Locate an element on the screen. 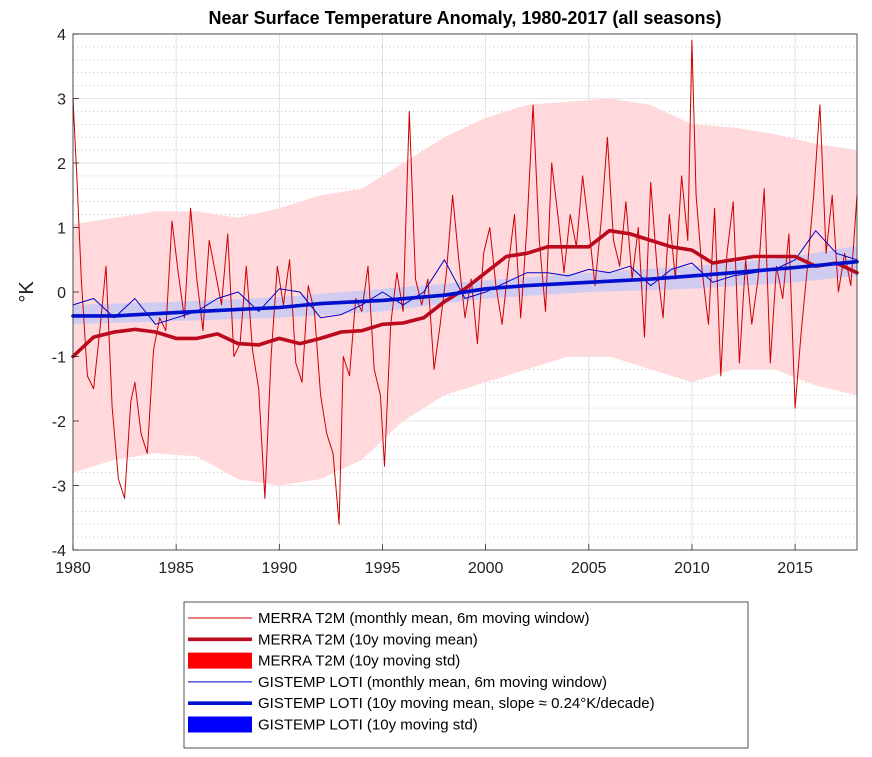 This screenshot has height=757, width=872. y-tick-label: 0 is located at coordinates (61, 293).